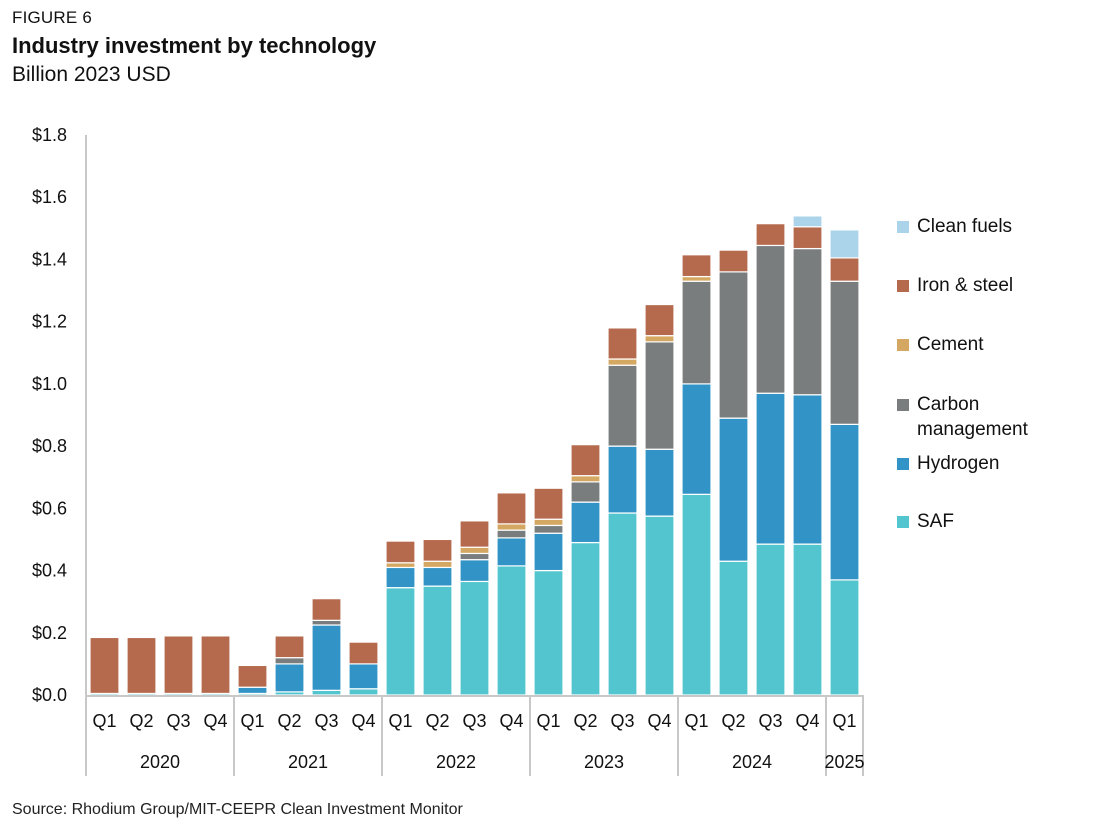 This screenshot has width=1109, height=834. Describe the element at coordinates (49, 322) in the screenshot. I see `y-tick-label: $1.2` at that location.